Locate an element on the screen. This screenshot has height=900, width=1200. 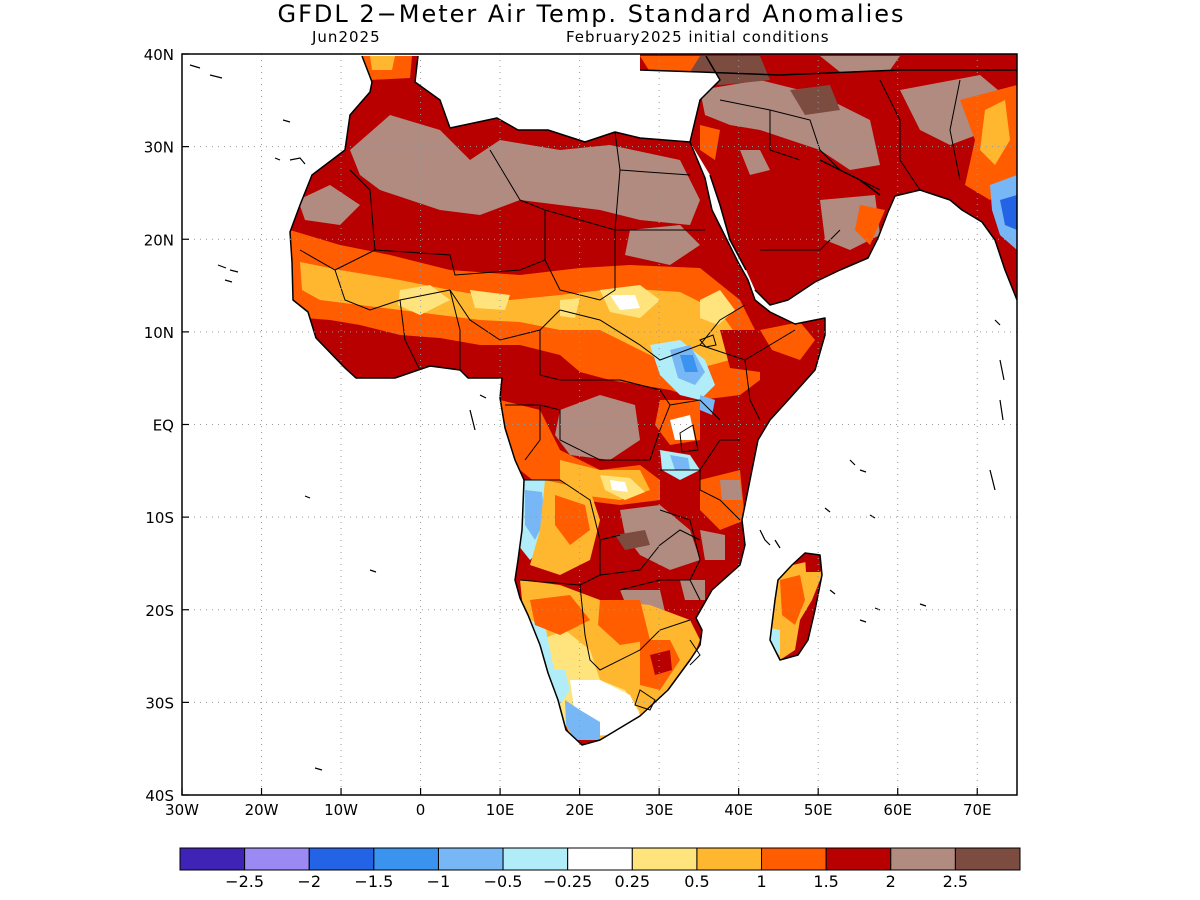
colorbar-label: −2 is located at coordinates (309, 881).